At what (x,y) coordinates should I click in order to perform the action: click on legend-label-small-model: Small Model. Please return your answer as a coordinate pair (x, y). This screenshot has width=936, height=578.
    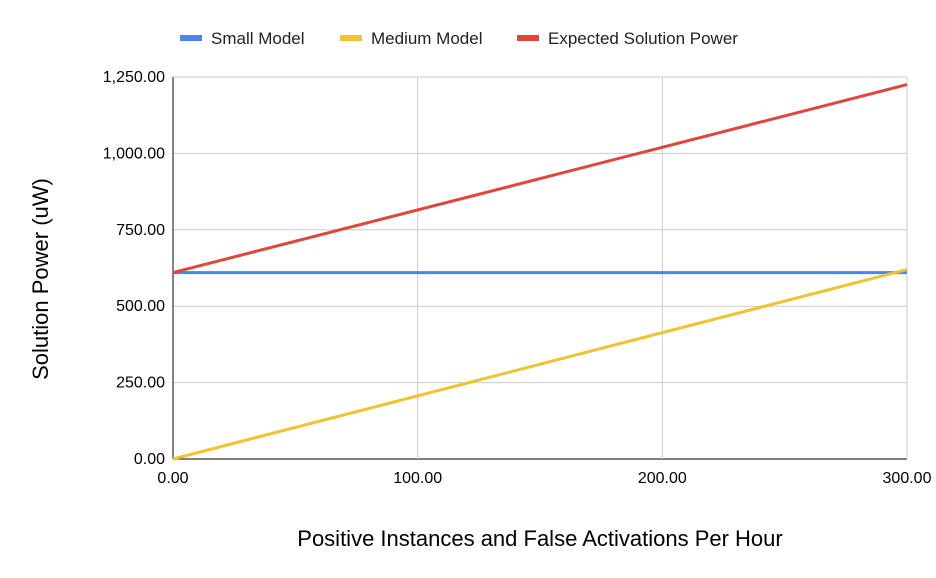
    Looking at the image, I should click on (258, 38).